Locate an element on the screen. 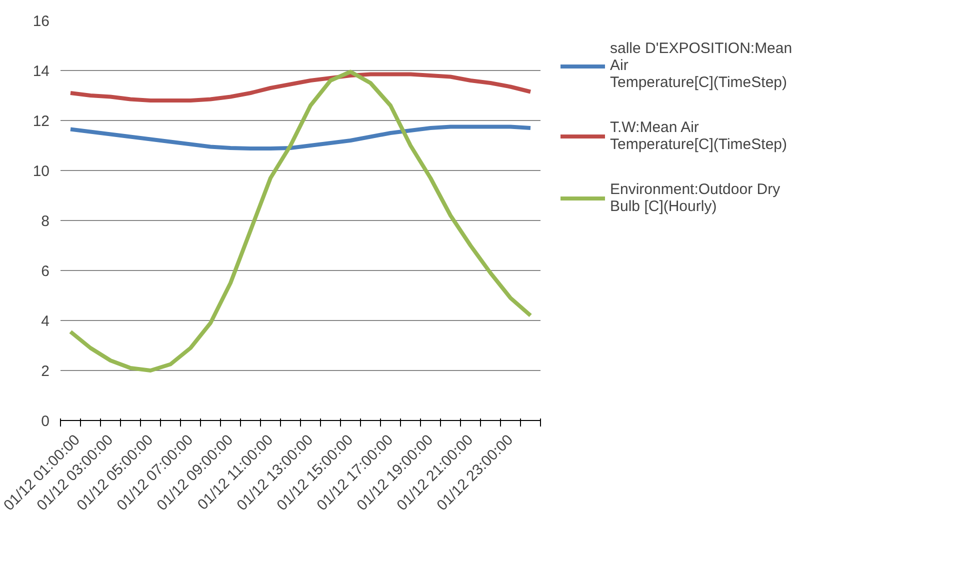 The image size is (957, 577). y-tick-label: 14 is located at coordinates (41, 71).